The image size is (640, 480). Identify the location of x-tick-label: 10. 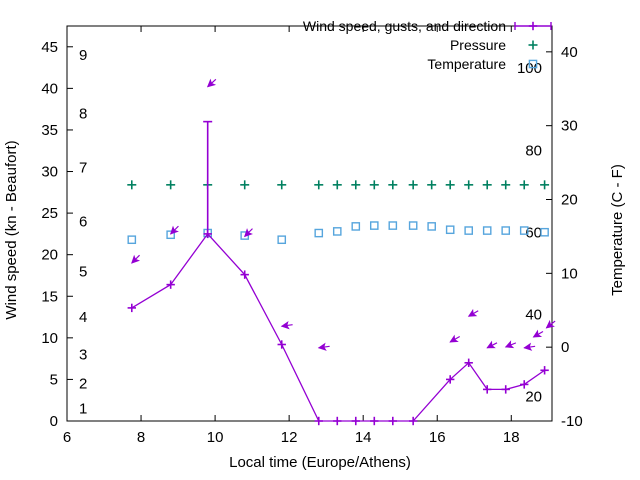
(215, 437).